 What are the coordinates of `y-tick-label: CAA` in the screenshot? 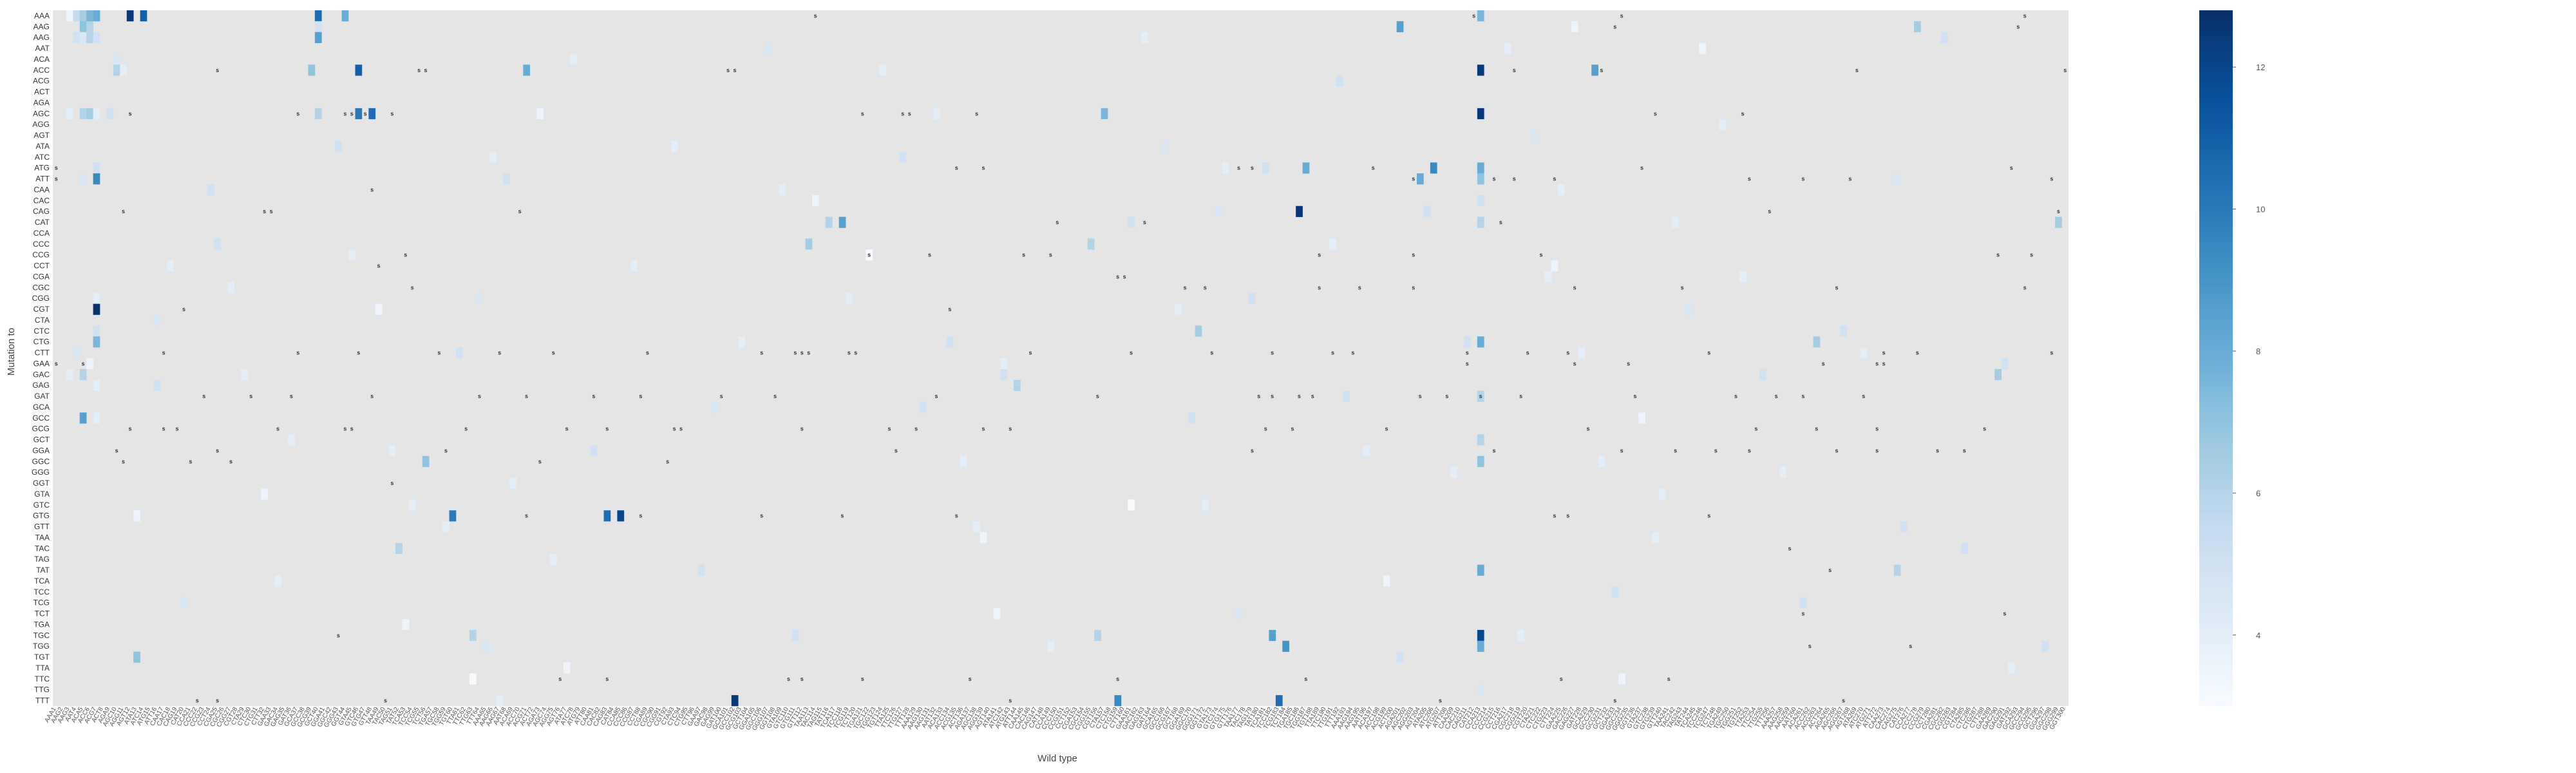 It's located at (42, 190).